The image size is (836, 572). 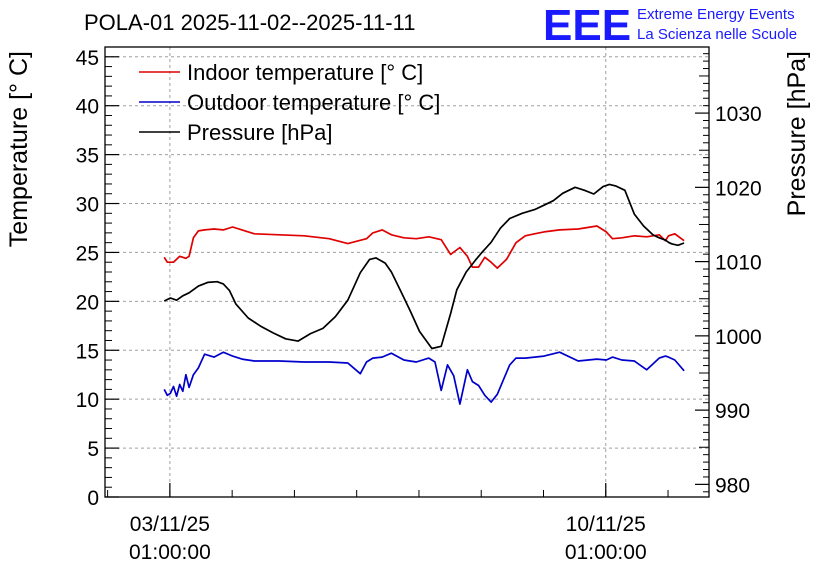 What do you see at coordinates (87, 205) in the screenshot?
I see `left-tick-label: 30` at bounding box center [87, 205].